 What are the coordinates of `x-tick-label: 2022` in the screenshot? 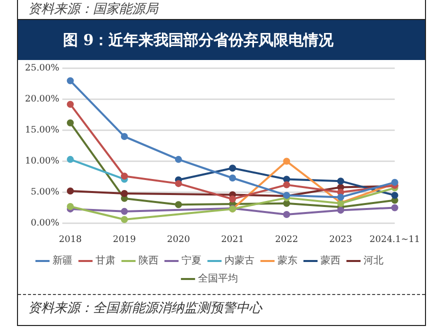 It's located at (286, 239).